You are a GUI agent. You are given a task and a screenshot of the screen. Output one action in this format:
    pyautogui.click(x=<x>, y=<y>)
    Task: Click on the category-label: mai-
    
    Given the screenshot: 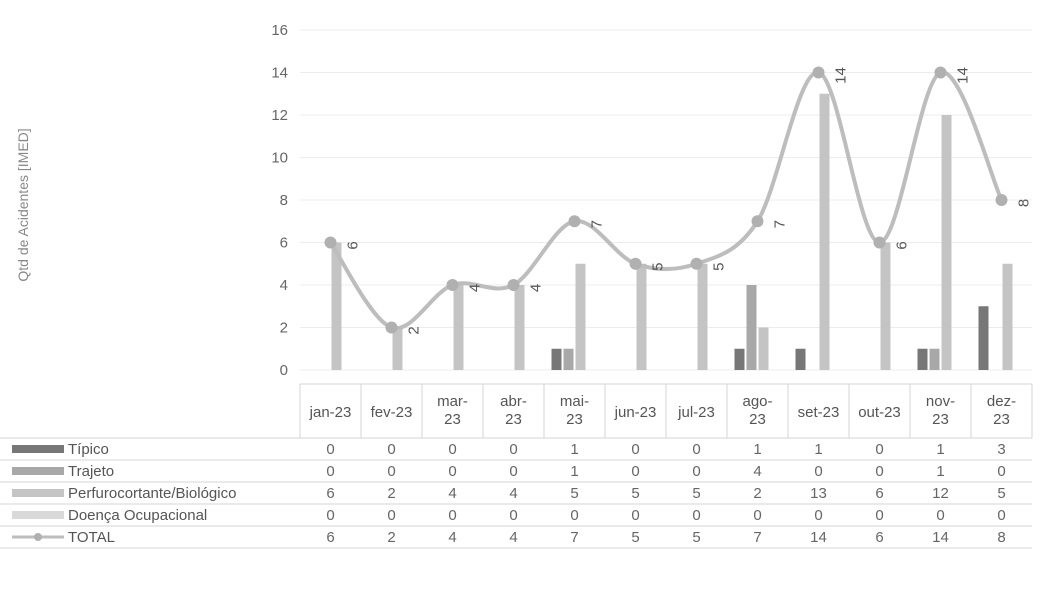 What is the action you would take?
    pyautogui.click(x=574, y=401)
    